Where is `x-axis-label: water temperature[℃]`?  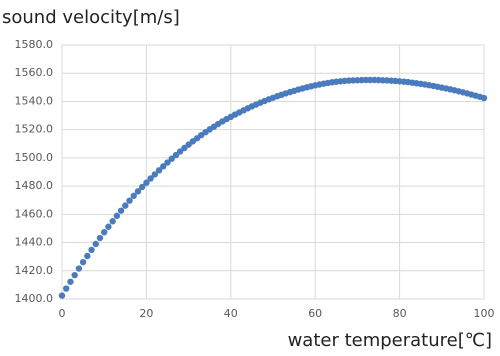
x-axis-label: water temperature[℃] is located at coordinates (390, 340).